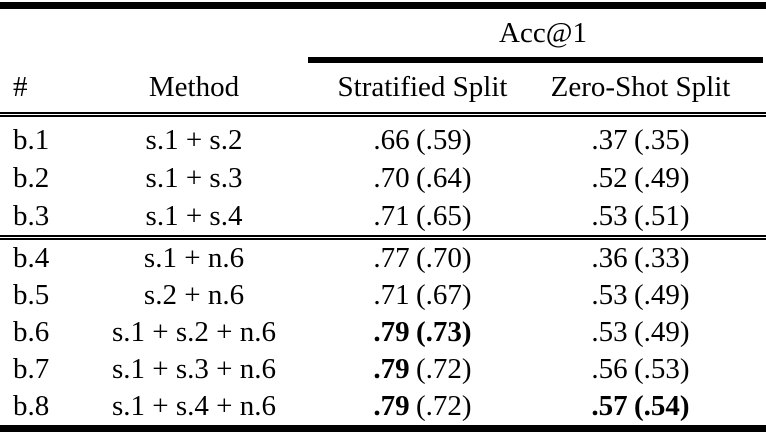 Image resolution: width=766 pixels, height=433 pixels. I want to click on zeroshot-main-value: .57, so click(609, 406).